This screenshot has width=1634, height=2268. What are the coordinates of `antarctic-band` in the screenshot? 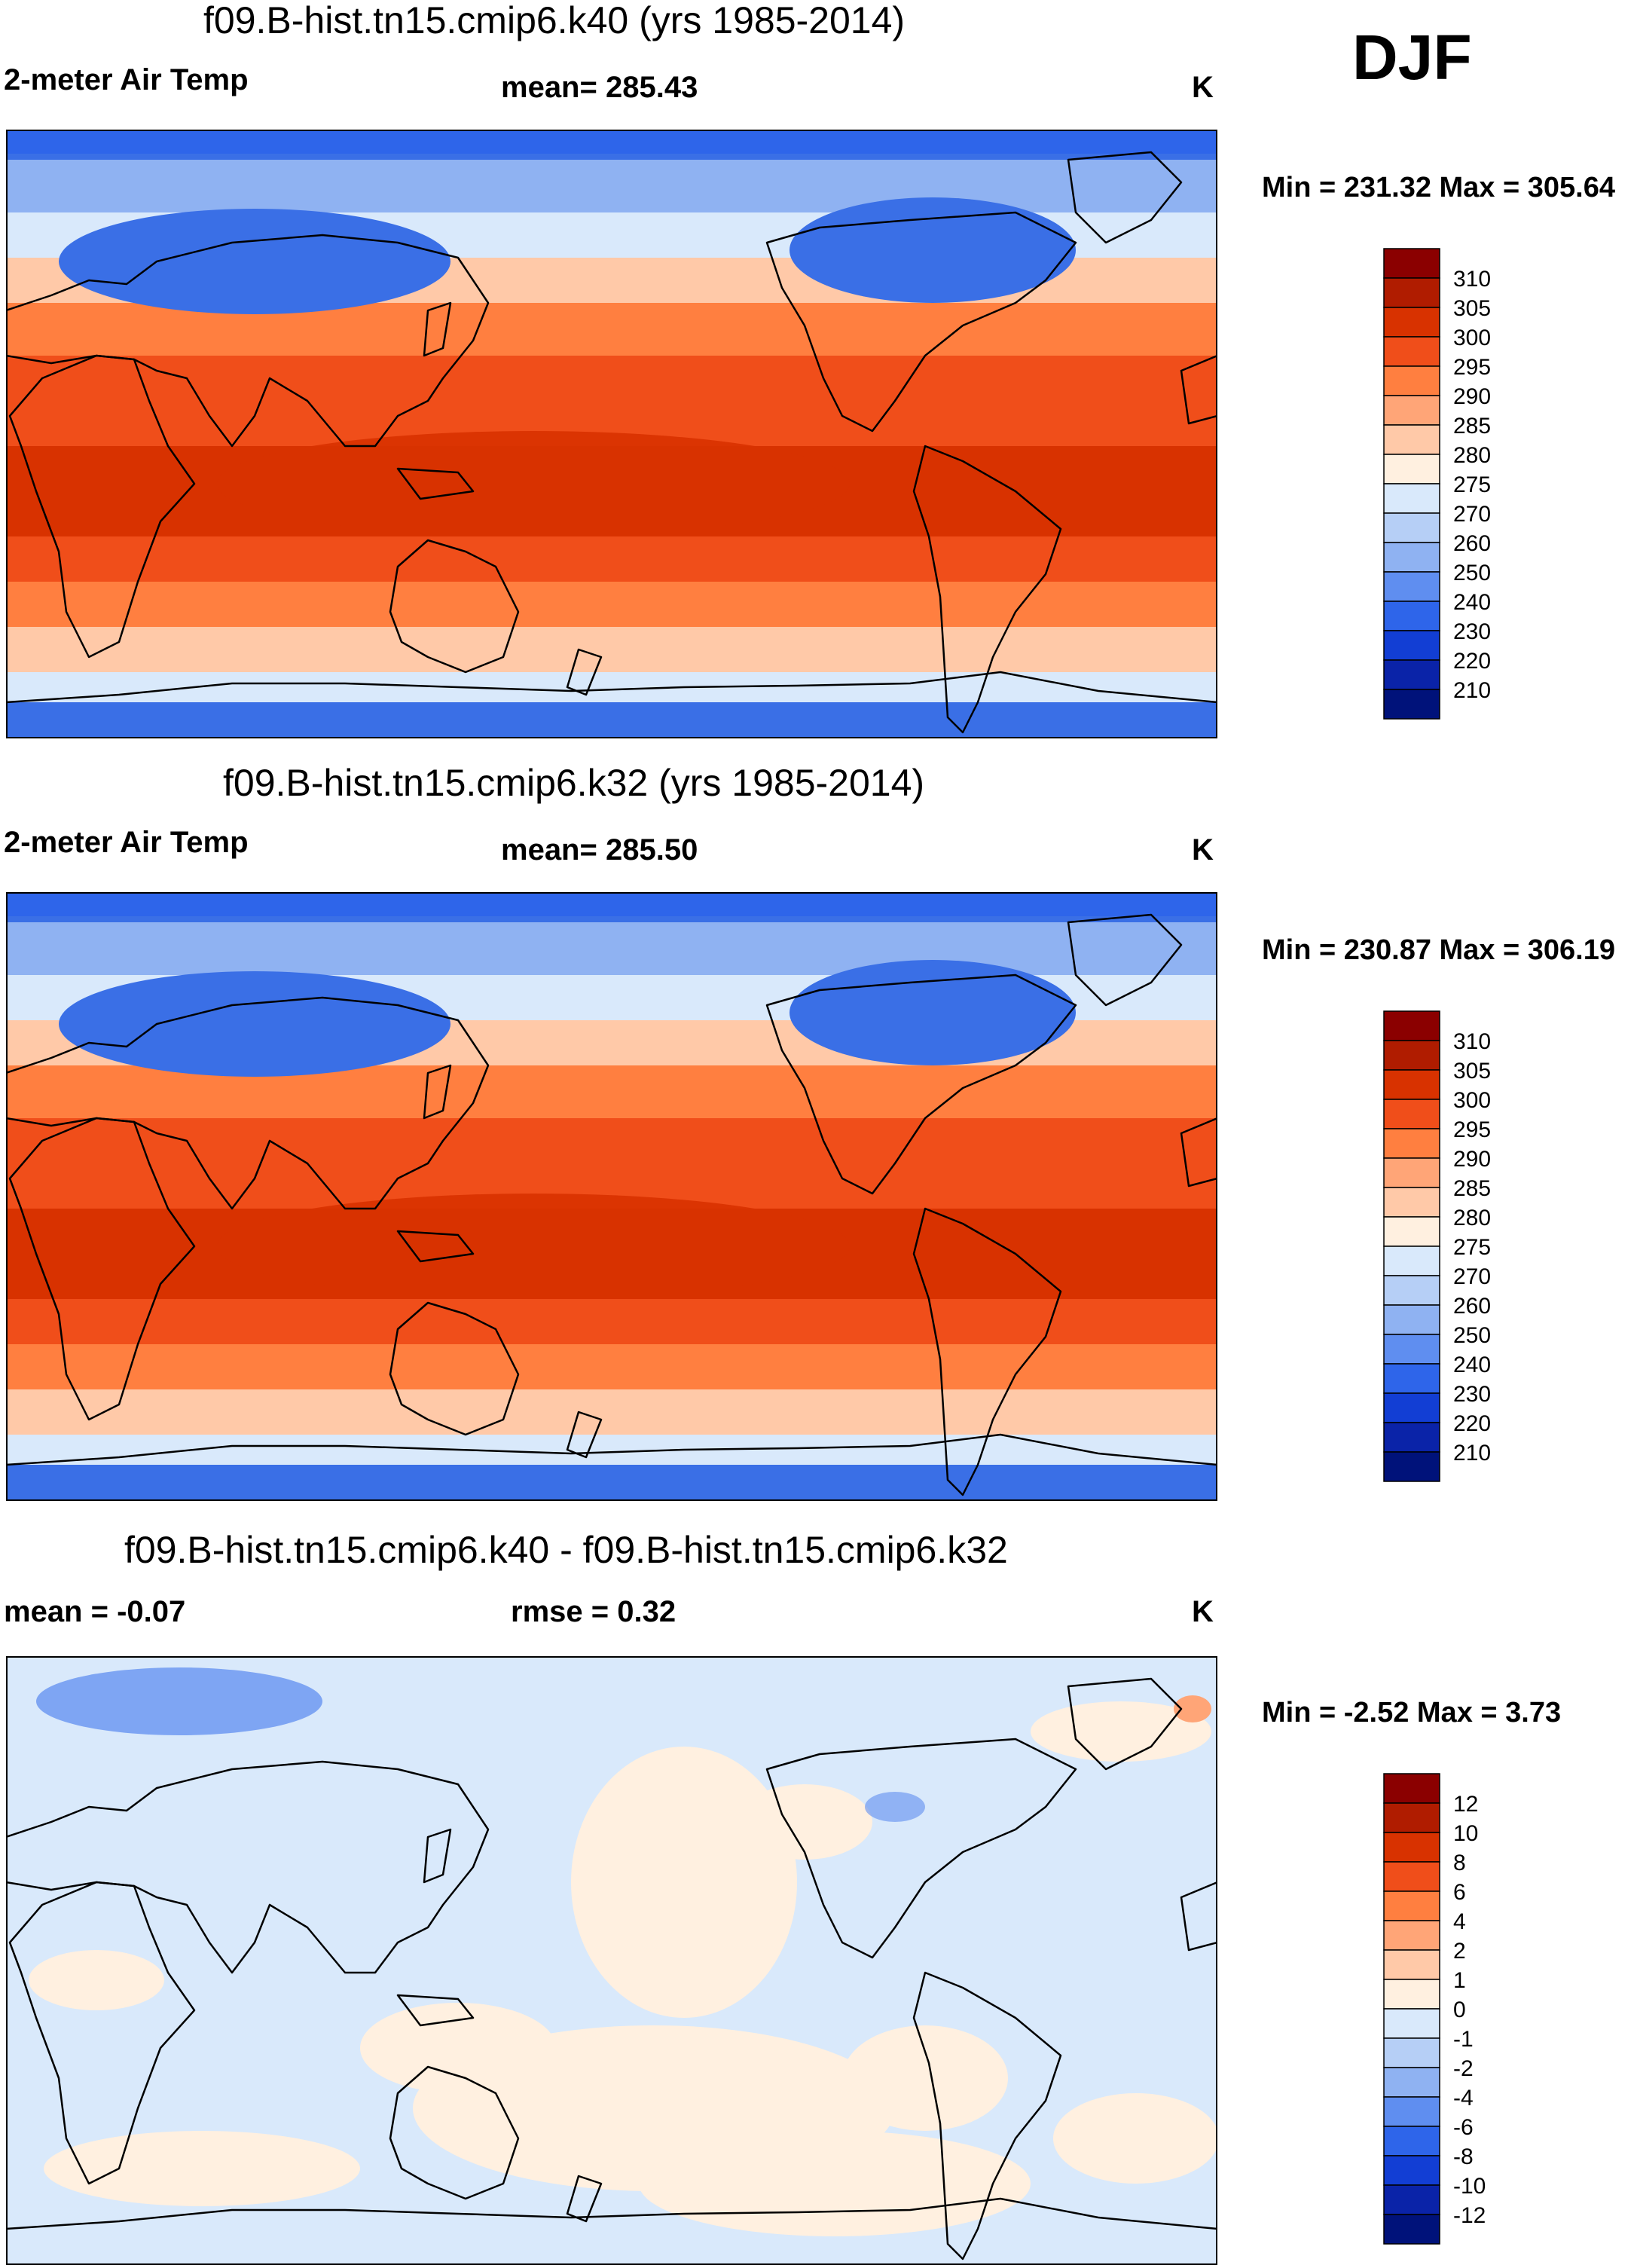 It's located at (611, 1483).